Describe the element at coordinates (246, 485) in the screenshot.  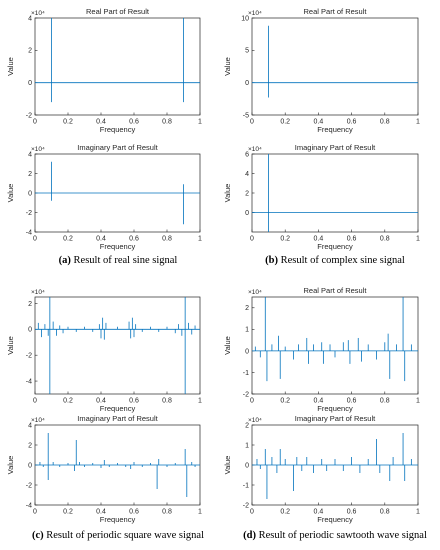
I see `y-tick-label: -1` at that location.